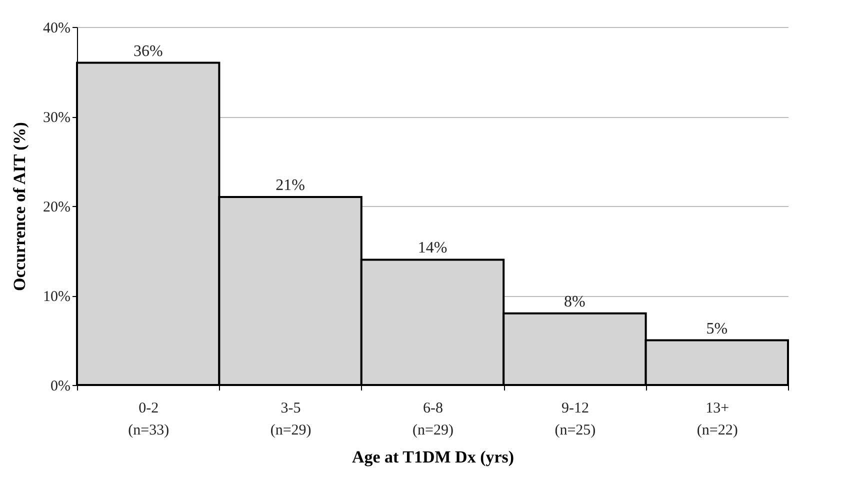  Describe the element at coordinates (717, 419) in the screenshot. I see `x-tick-label: 13+ (n=22)` at that location.